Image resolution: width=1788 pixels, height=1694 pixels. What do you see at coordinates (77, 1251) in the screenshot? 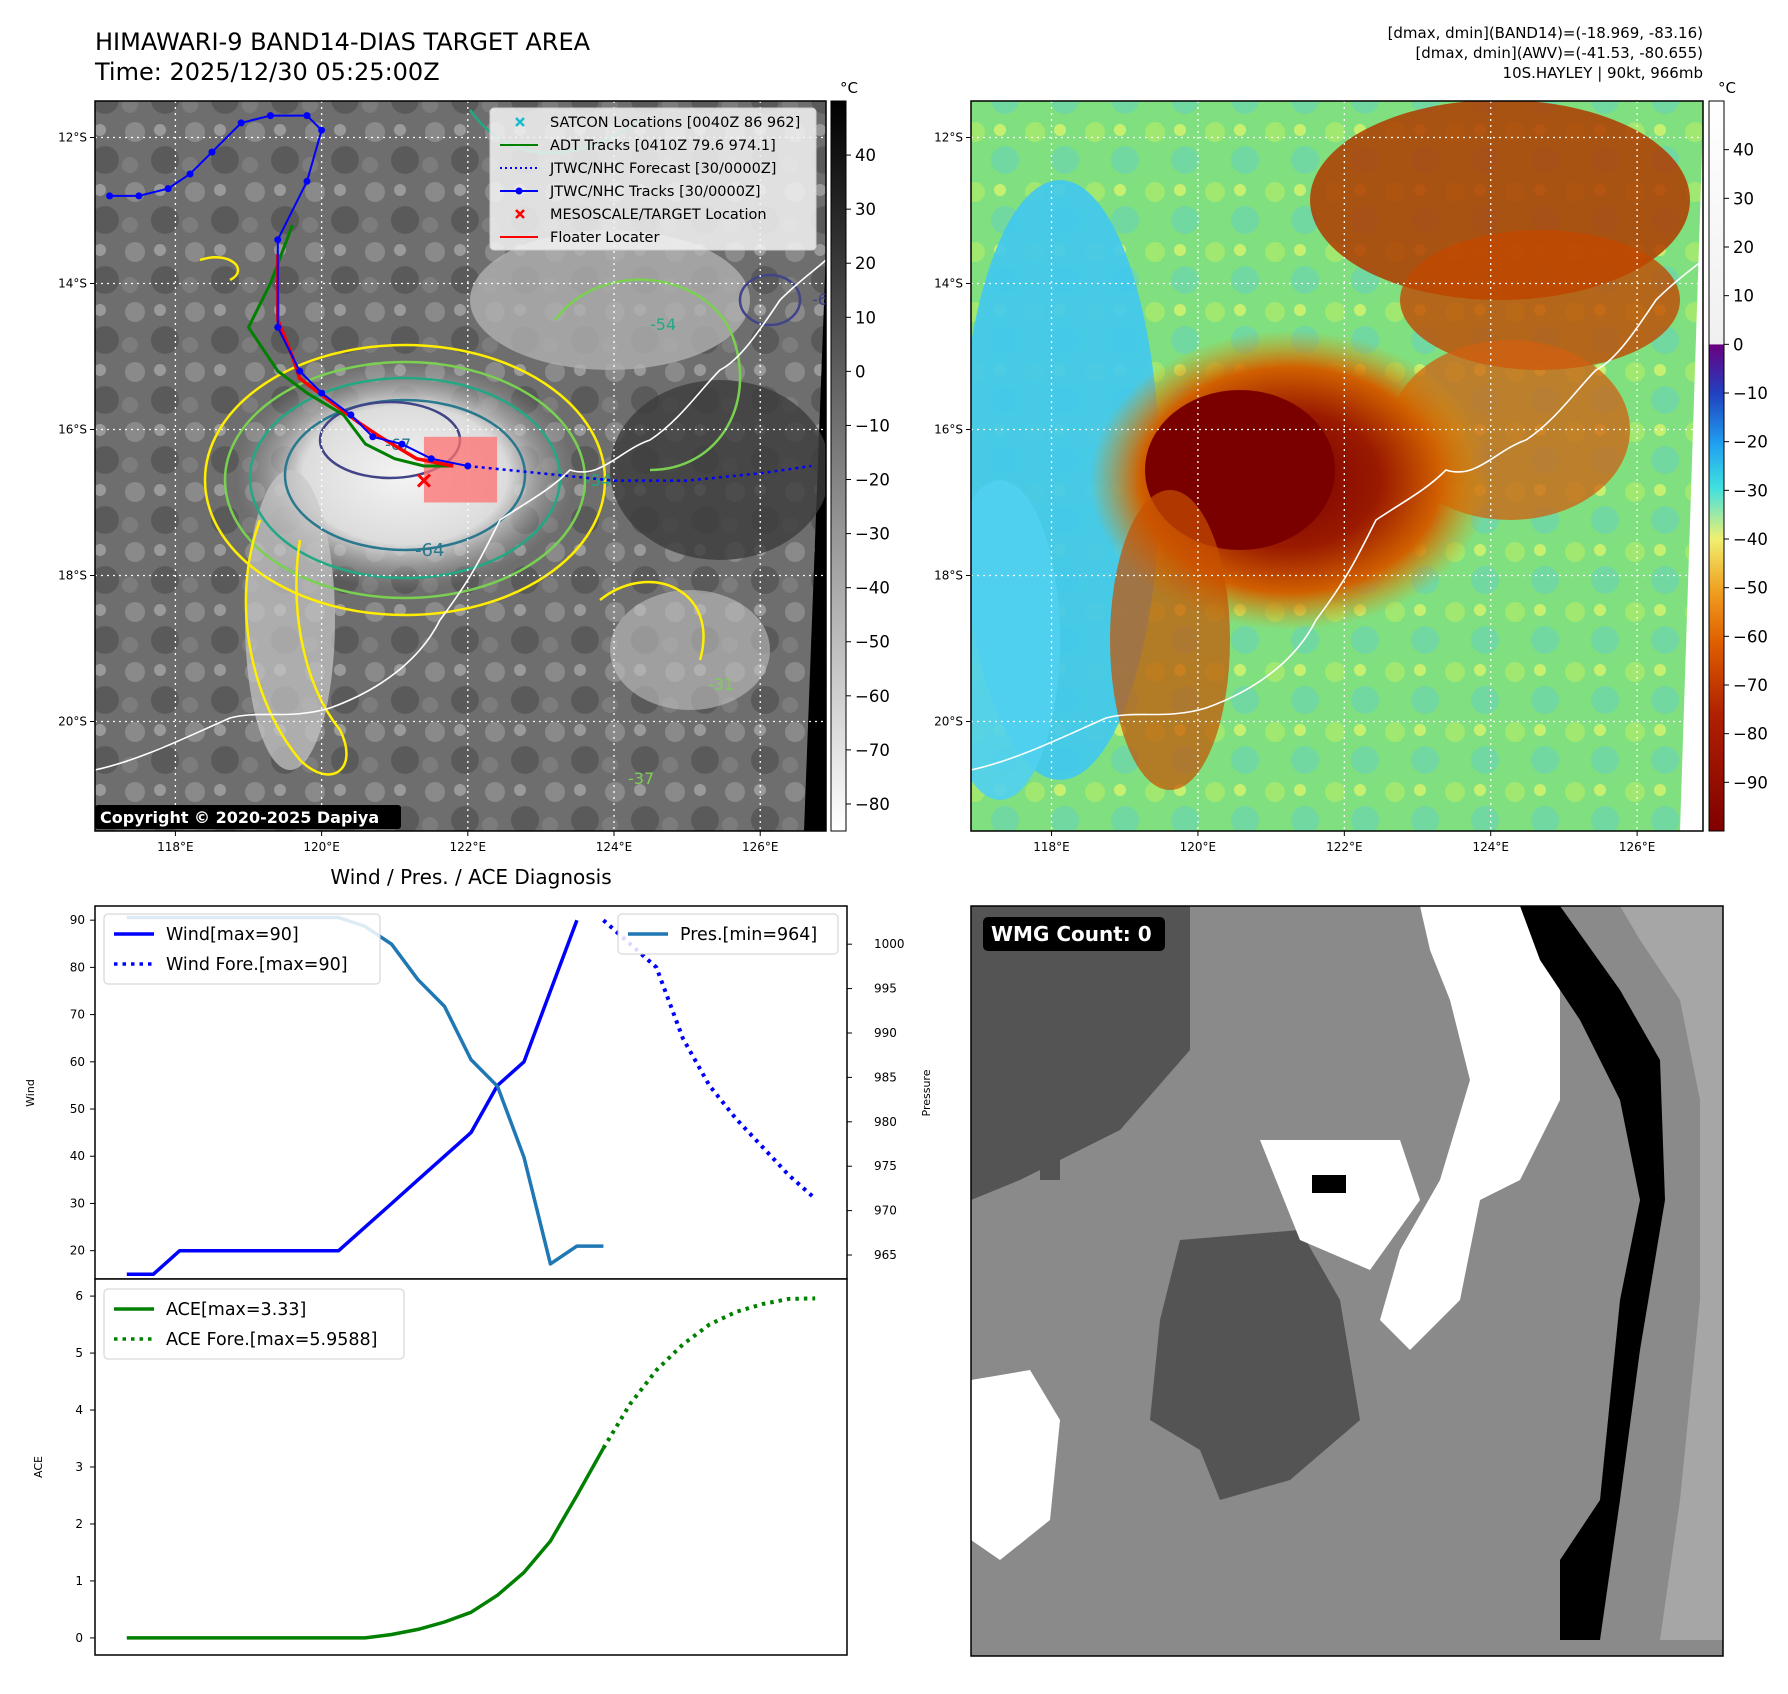
I see `wind-tick-label: 20` at bounding box center [77, 1251].